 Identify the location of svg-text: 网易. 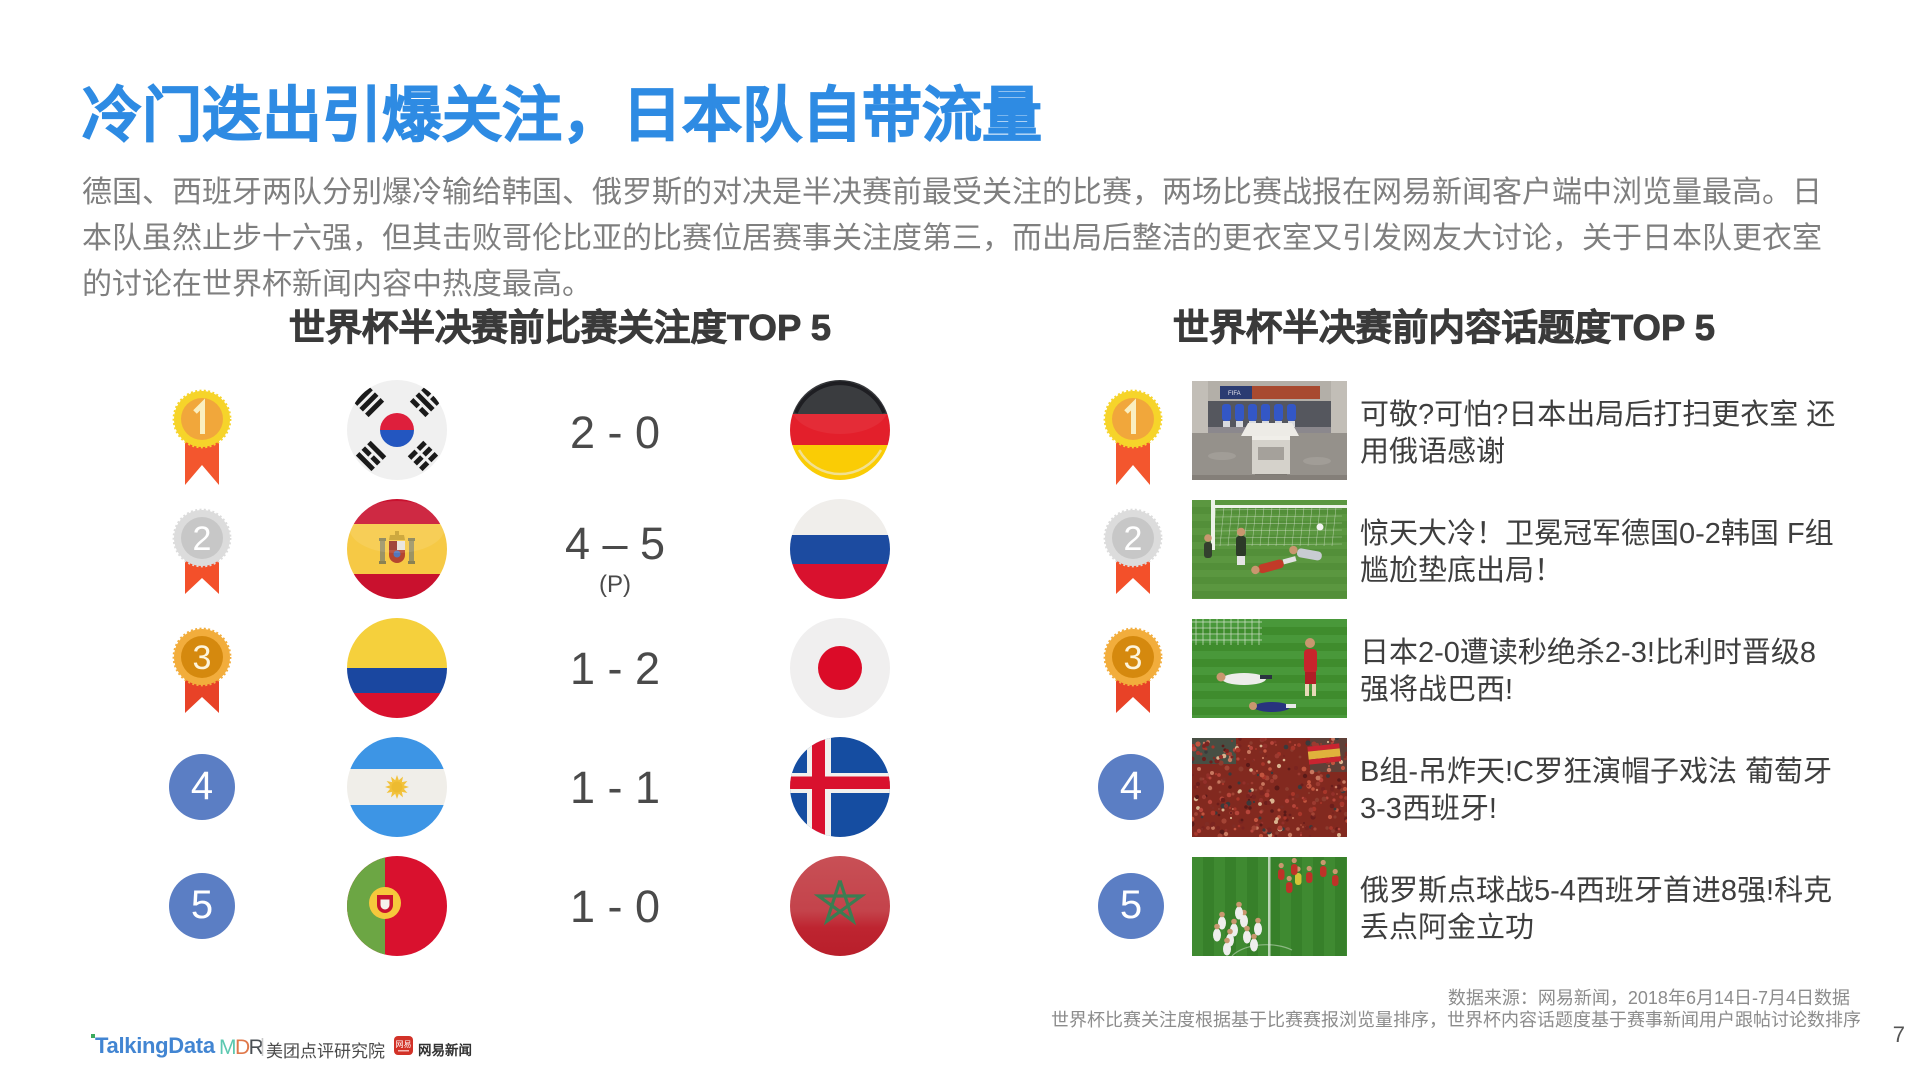
(404, 1044).